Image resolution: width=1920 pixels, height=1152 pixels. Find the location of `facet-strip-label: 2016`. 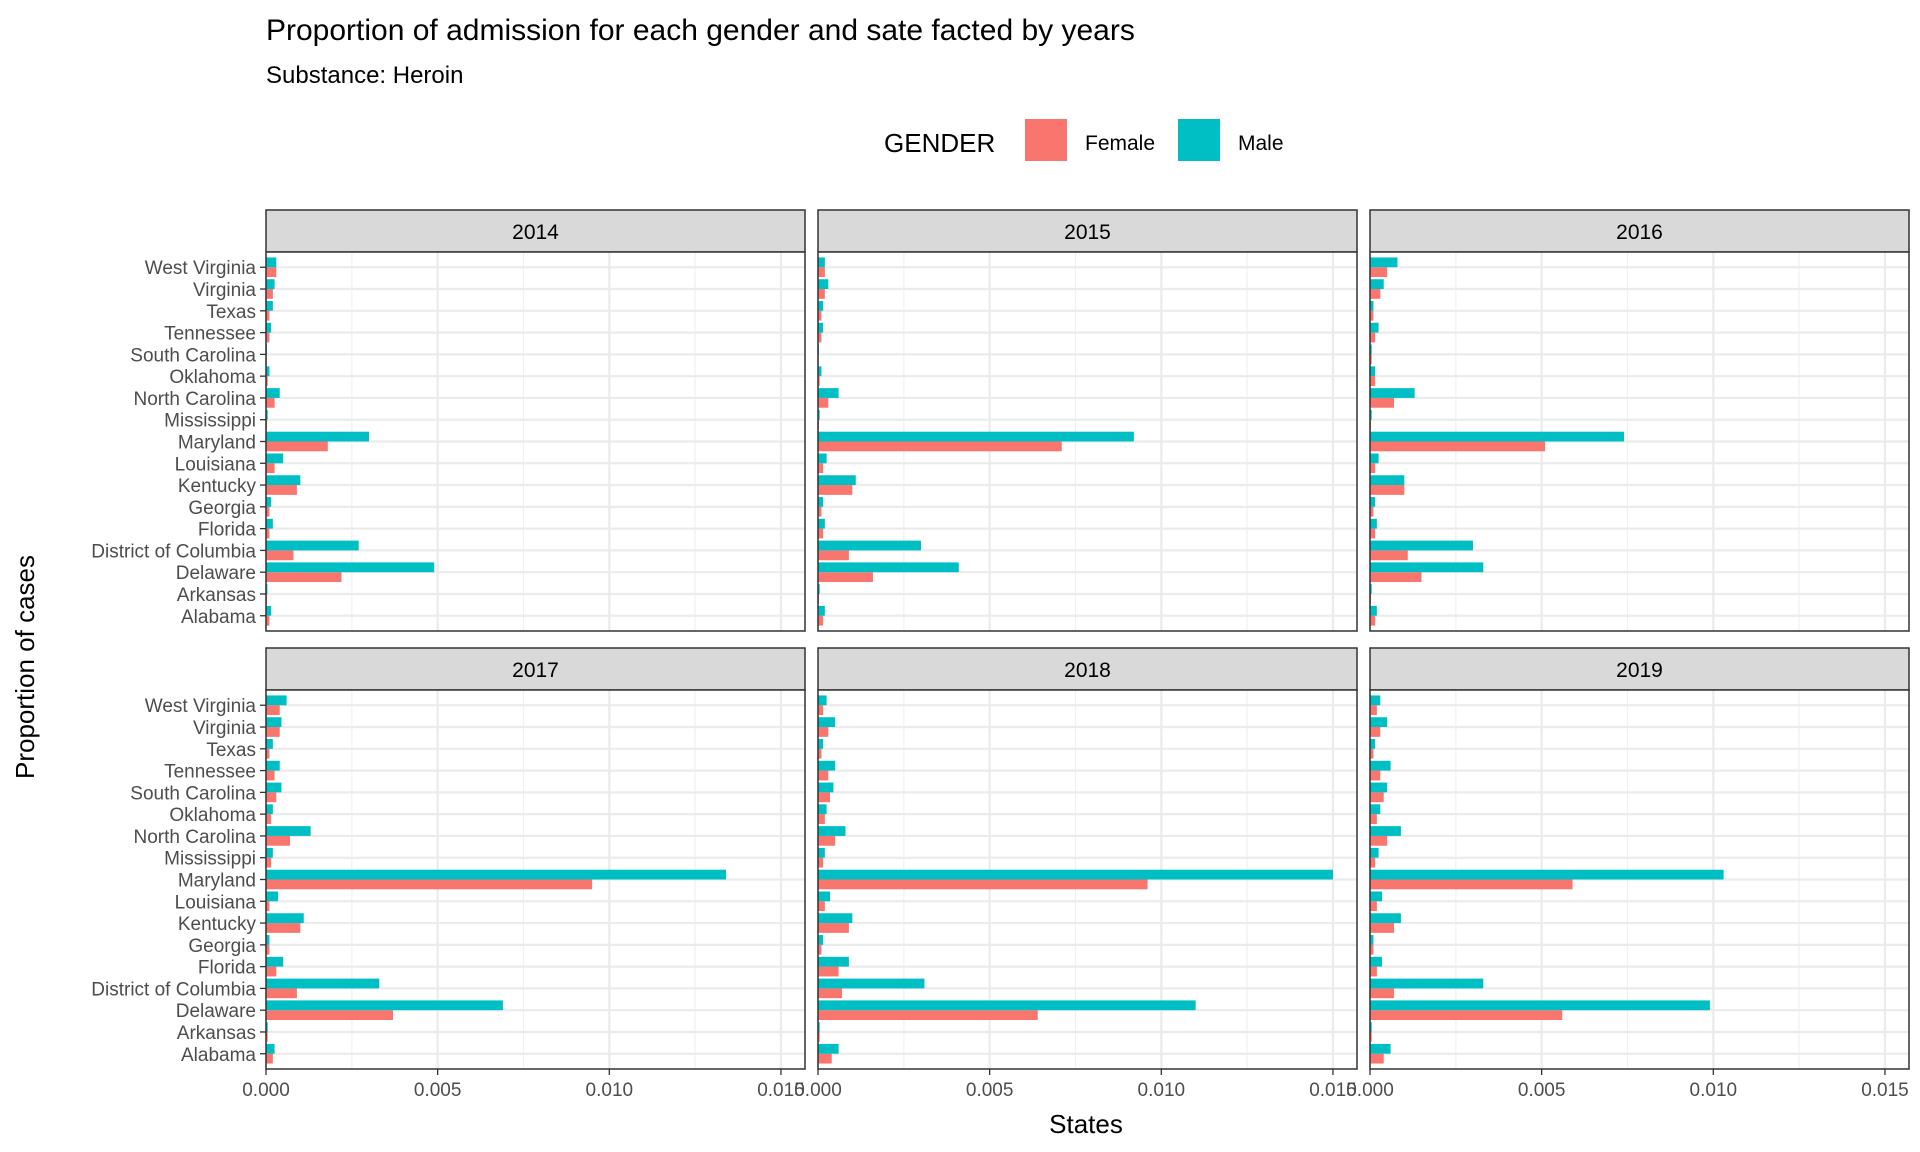

facet-strip-label: 2016 is located at coordinates (1639, 232).